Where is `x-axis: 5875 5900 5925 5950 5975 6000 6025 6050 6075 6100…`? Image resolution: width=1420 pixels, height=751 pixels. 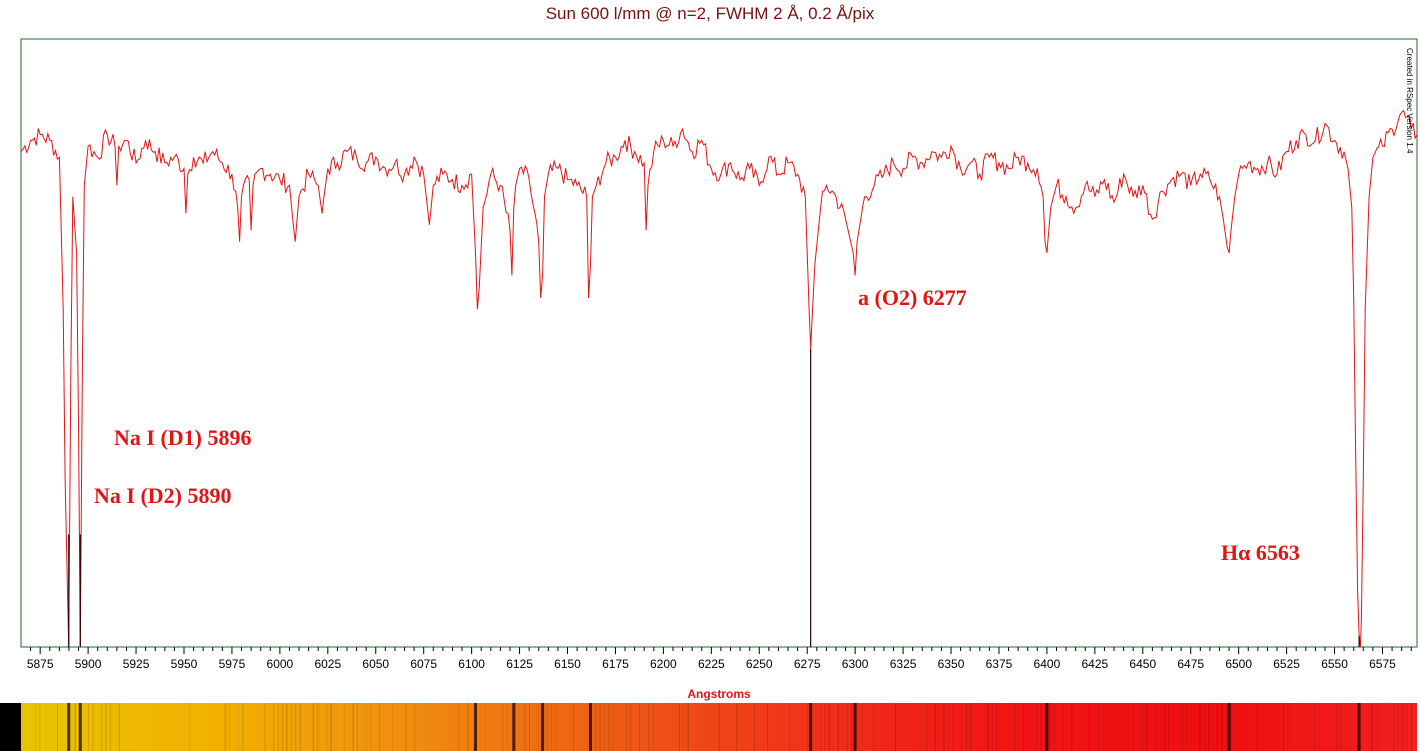
x-axis: 5875 5900 5925 5950 5975 6000 6025 6050 6075 6100… is located at coordinates (719, 659).